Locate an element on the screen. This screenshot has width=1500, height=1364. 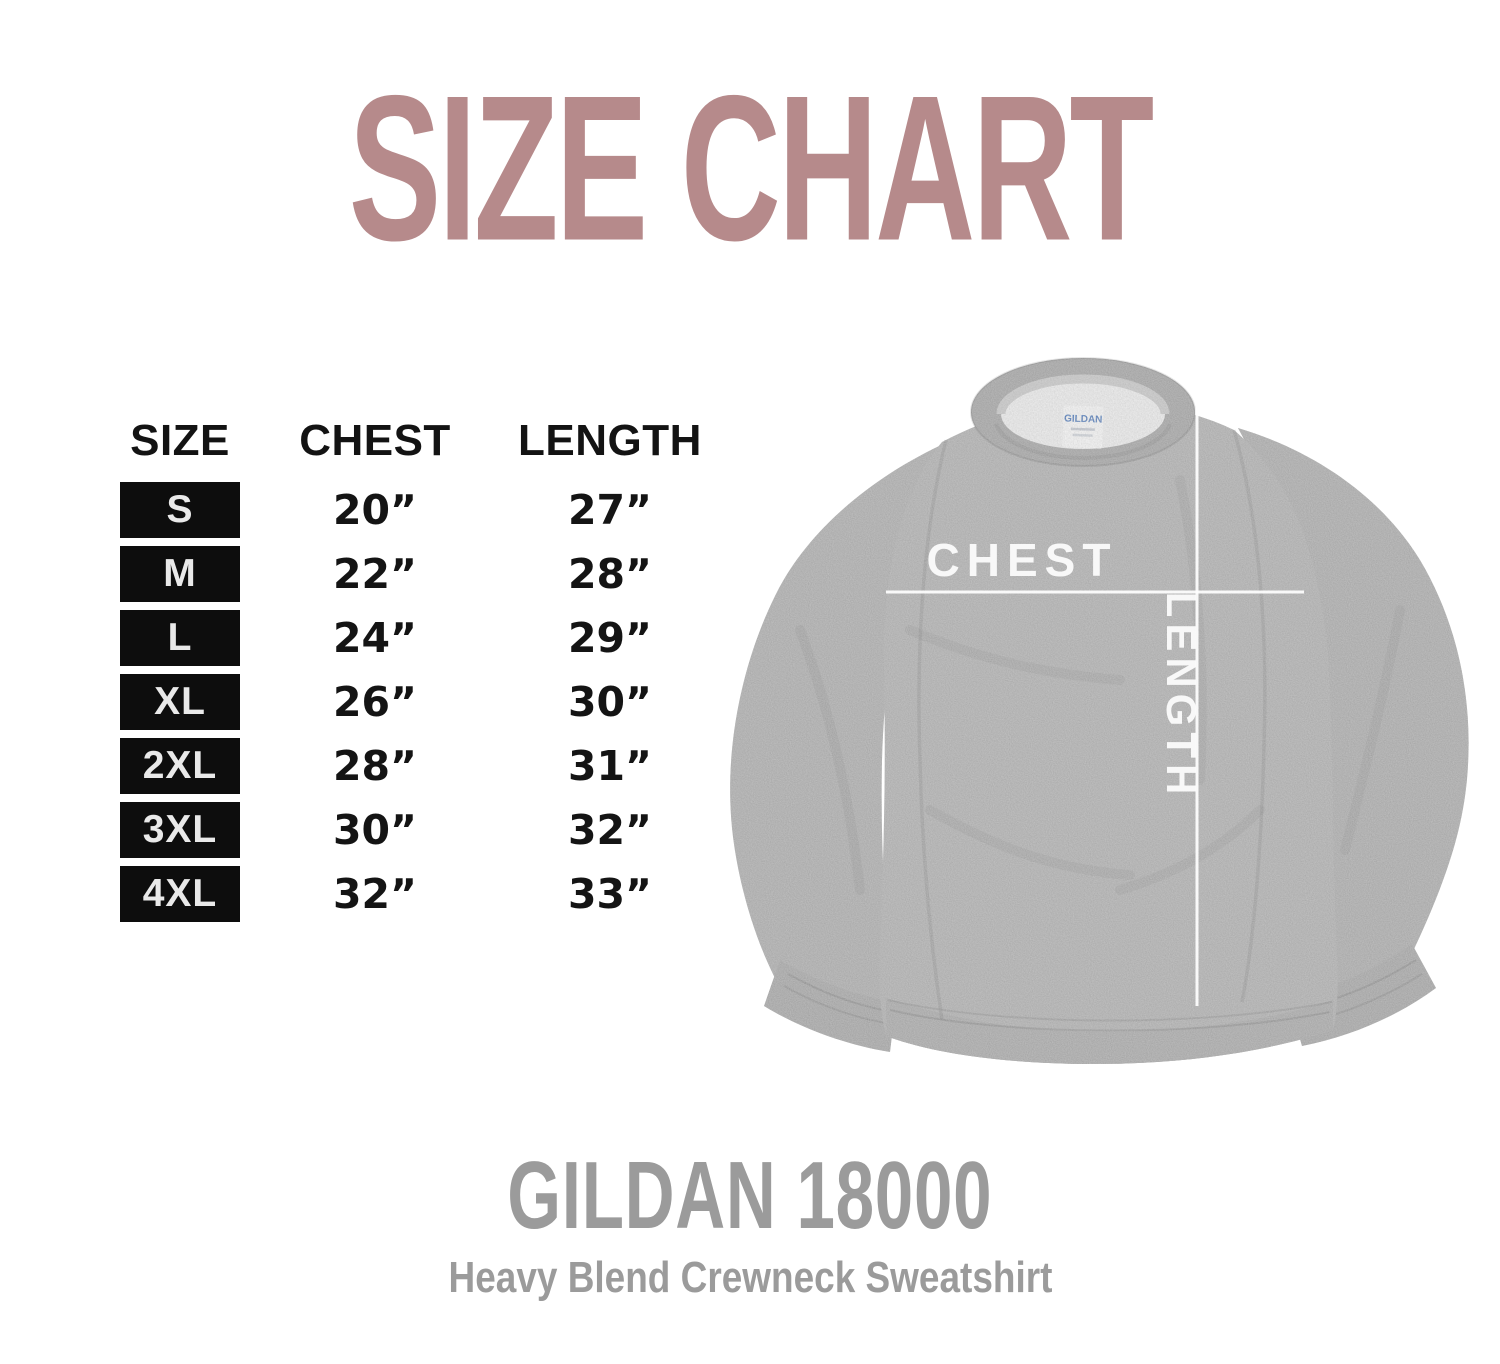
column-header-chest: CHEST is located at coordinates (375, 440).